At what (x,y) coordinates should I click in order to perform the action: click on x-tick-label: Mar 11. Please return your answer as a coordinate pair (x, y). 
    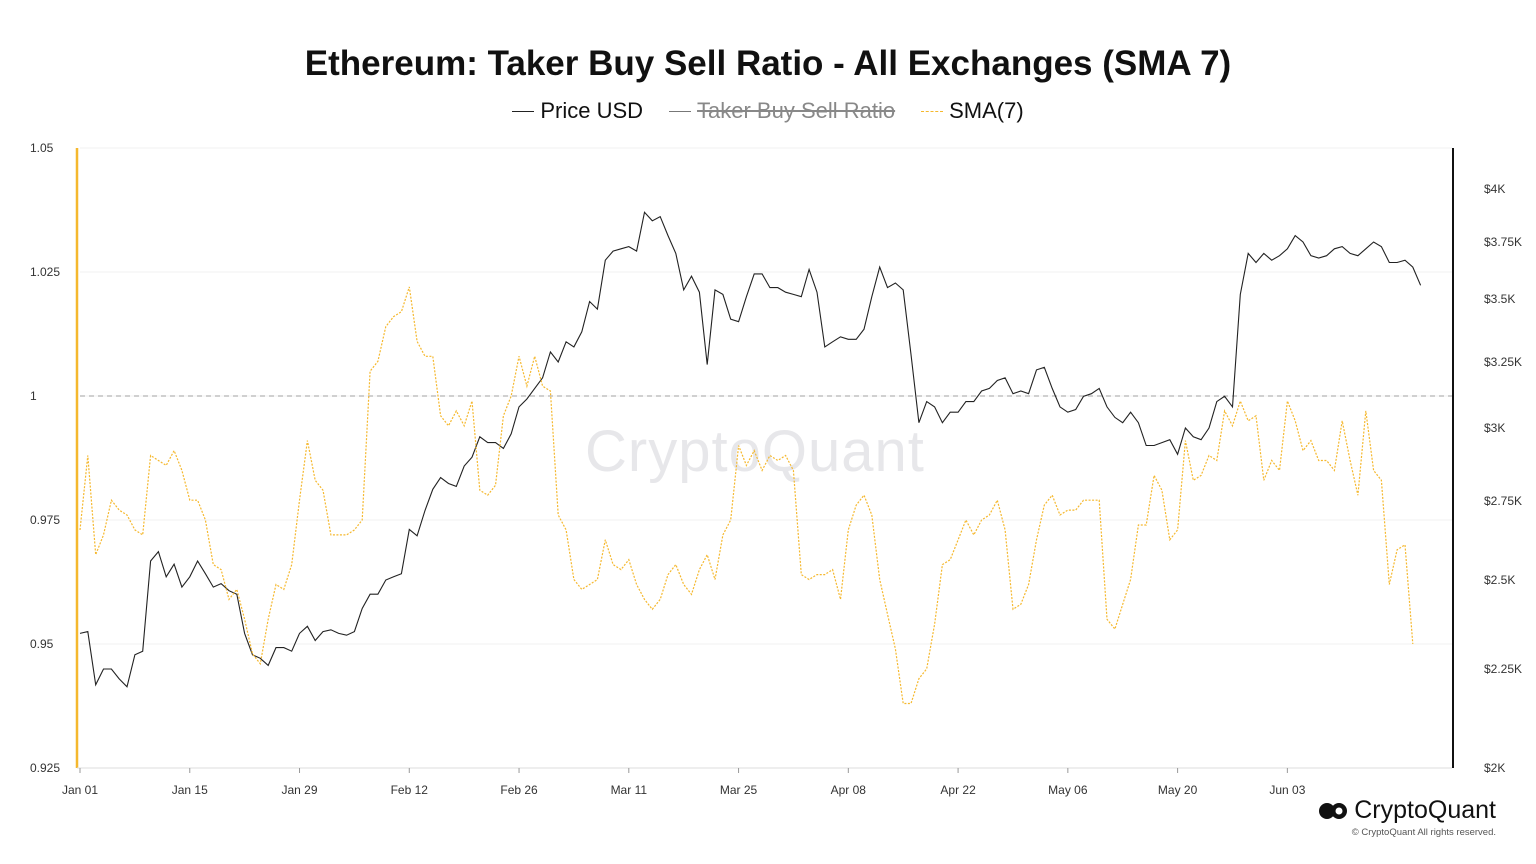
    Looking at the image, I should click on (629, 790).